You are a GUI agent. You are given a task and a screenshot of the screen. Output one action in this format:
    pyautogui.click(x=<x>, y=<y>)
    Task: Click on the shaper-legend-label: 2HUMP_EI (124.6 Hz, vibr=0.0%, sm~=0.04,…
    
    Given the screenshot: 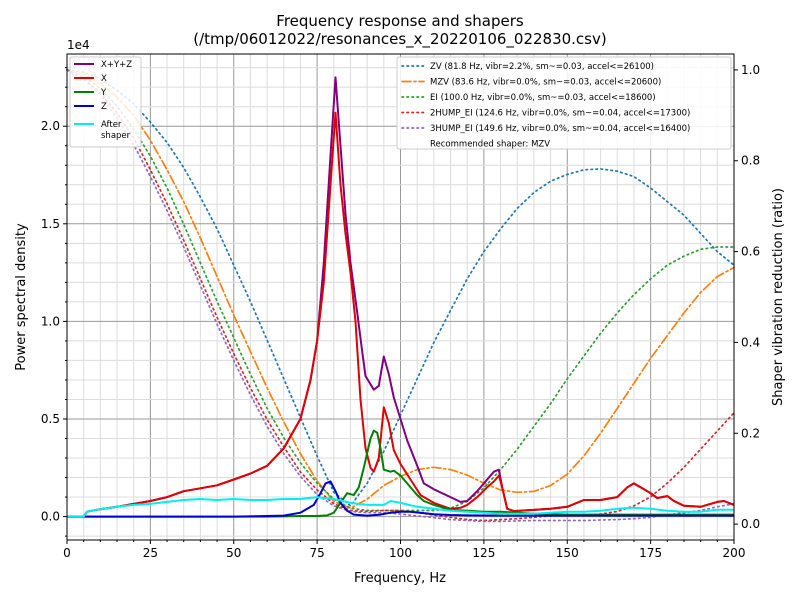 What is the action you would take?
    pyautogui.click(x=560, y=114)
    